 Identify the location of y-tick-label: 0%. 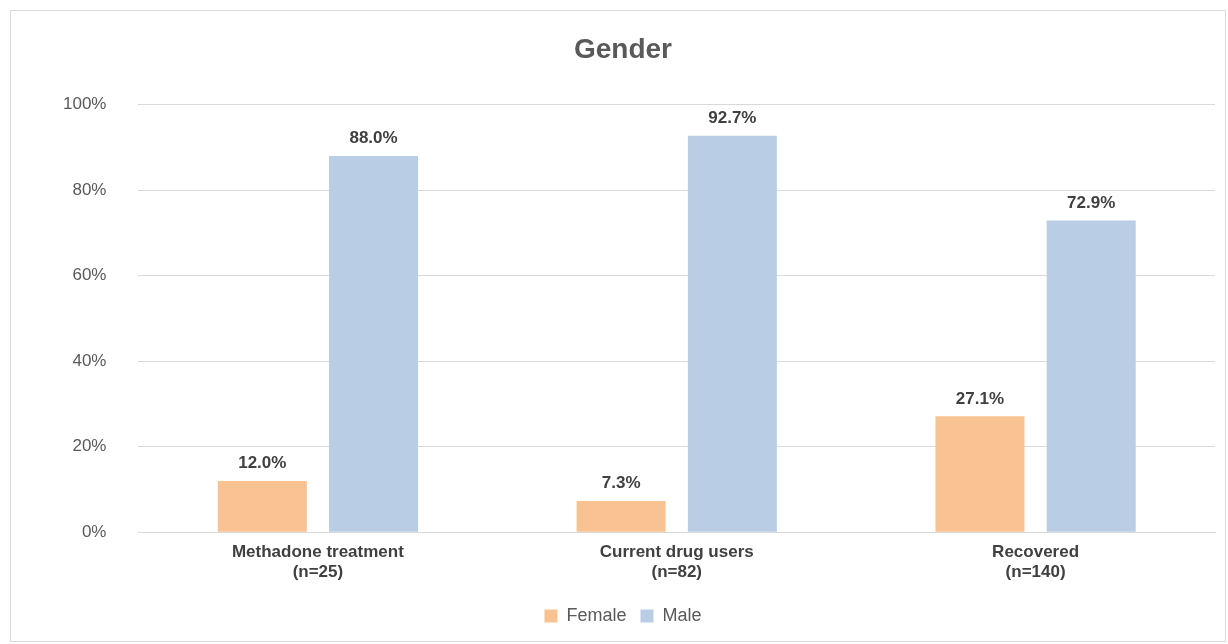
(94, 531).